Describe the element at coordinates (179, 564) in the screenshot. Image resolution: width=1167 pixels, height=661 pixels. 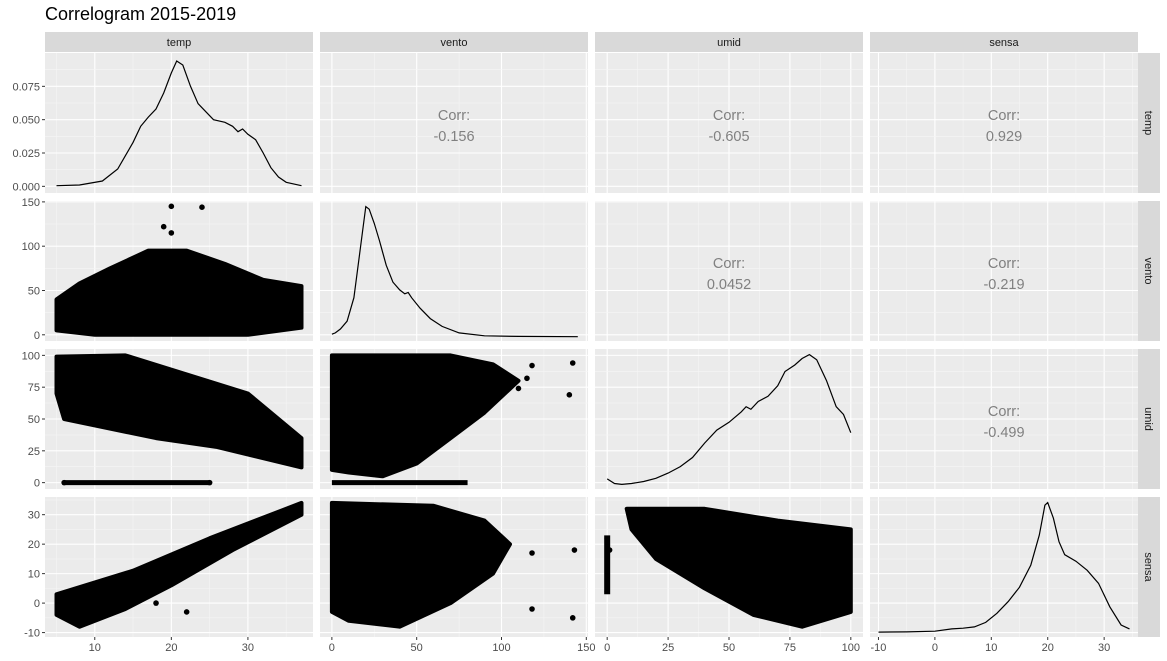
I see `scatter-cloud-temp-sensa` at that location.